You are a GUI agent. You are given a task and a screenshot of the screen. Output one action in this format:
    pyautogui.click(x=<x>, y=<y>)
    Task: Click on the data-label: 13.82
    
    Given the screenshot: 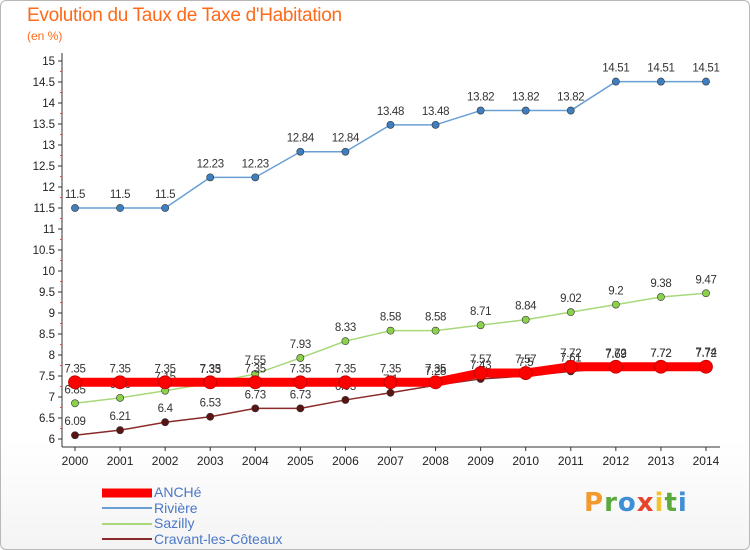 What is the action you would take?
    pyautogui.click(x=570, y=98)
    